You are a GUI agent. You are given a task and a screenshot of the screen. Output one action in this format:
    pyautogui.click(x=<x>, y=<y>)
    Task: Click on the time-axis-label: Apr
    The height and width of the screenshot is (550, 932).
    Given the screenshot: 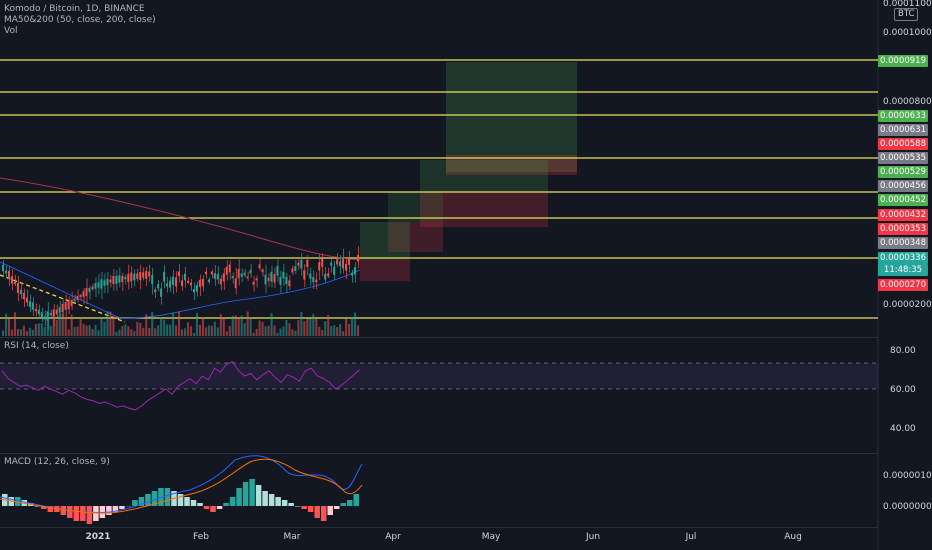 What is the action you would take?
    pyautogui.click(x=393, y=537)
    